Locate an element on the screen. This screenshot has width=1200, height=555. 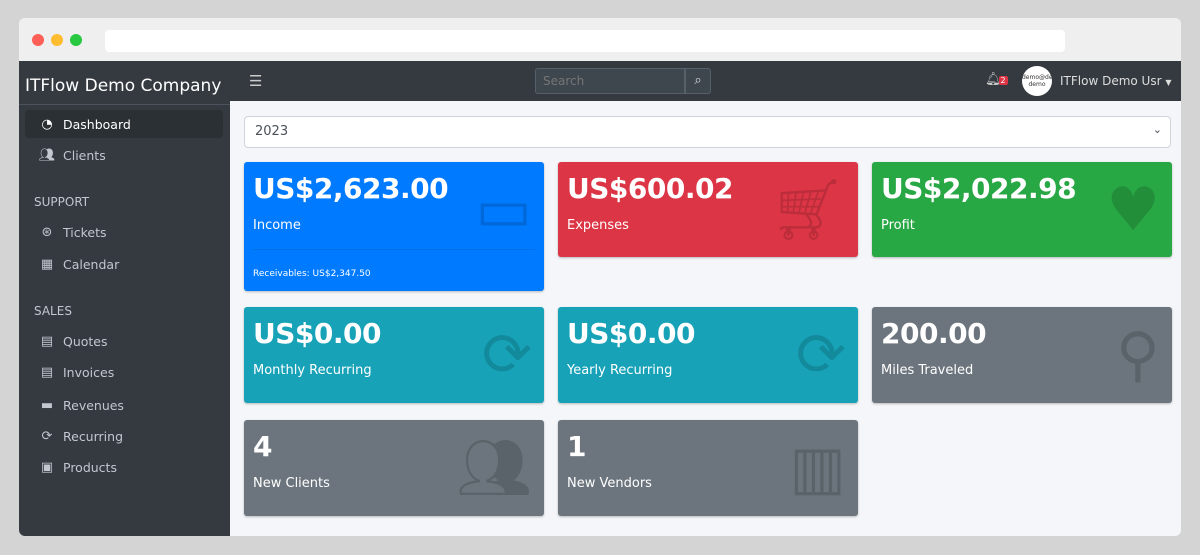
maximize-window-button is located at coordinates (76, 40).